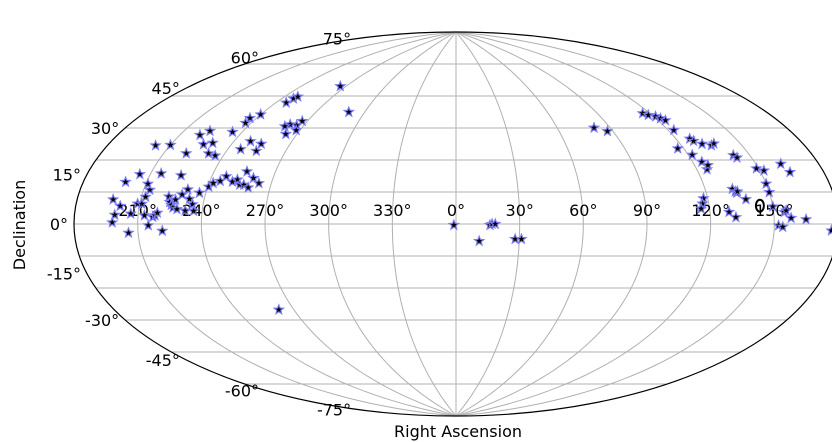 This screenshot has height=442, width=832. I want to click on circle-marker, so click(759, 205).